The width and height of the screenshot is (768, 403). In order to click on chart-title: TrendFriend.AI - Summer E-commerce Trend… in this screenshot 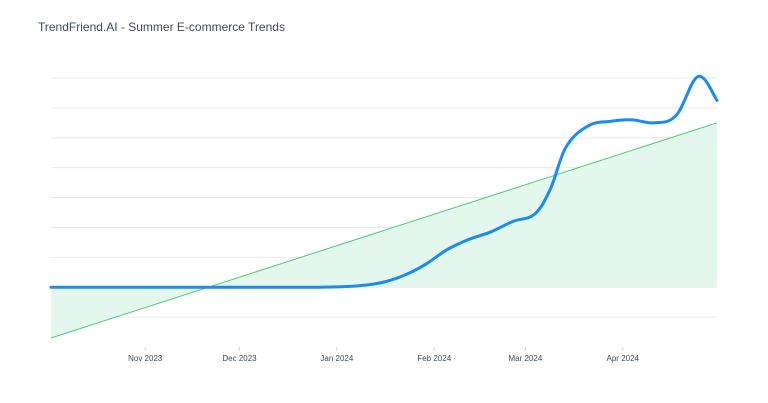, I will do `click(161, 27)`.